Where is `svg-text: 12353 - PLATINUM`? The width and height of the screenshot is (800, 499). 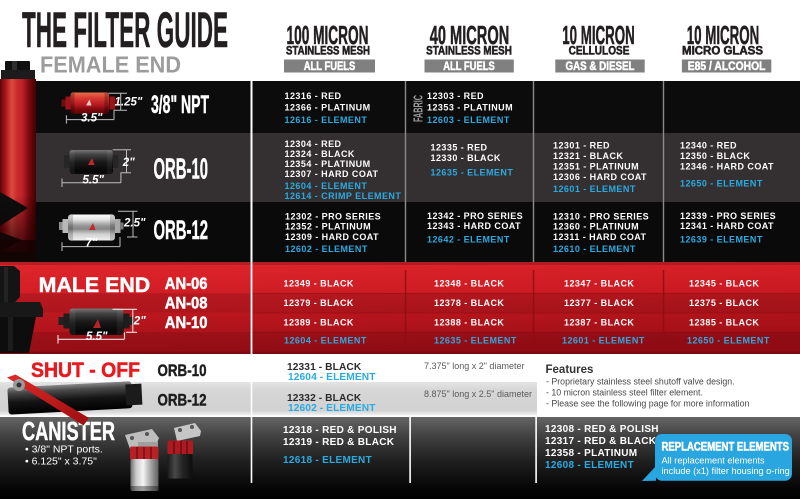 svg-text: 12353 - PLATINUM is located at coordinates (470, 108).